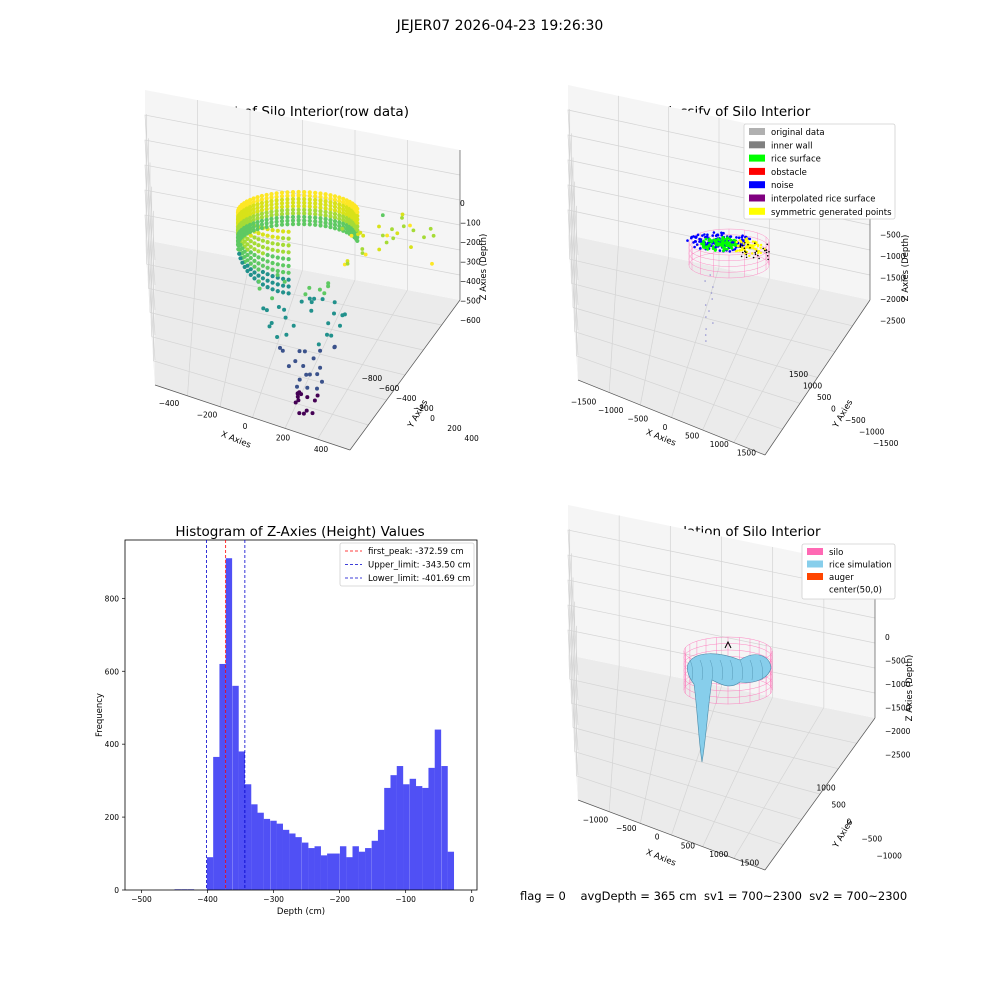 The height and width of the screenshot is (1000, 1000). What do you see at coordinates (746, 453) in the screenshot?
I see `plot2-x-tick-6: 1500` at bounding box center [746, 453].